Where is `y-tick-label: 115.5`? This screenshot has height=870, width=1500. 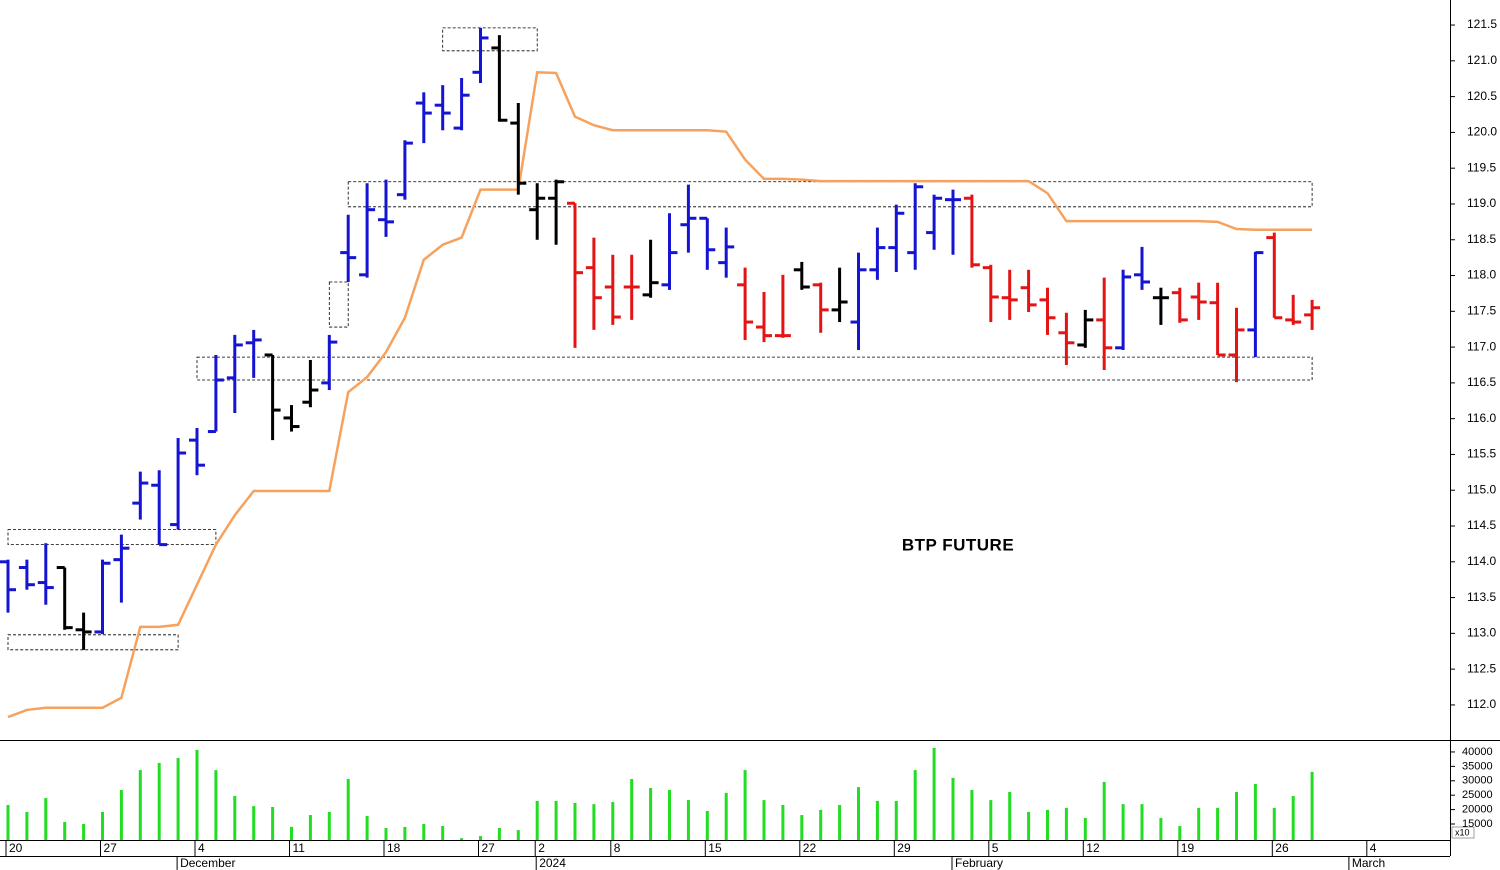
y-tick-label: 115.5 is located at coordinates (1481, 454).